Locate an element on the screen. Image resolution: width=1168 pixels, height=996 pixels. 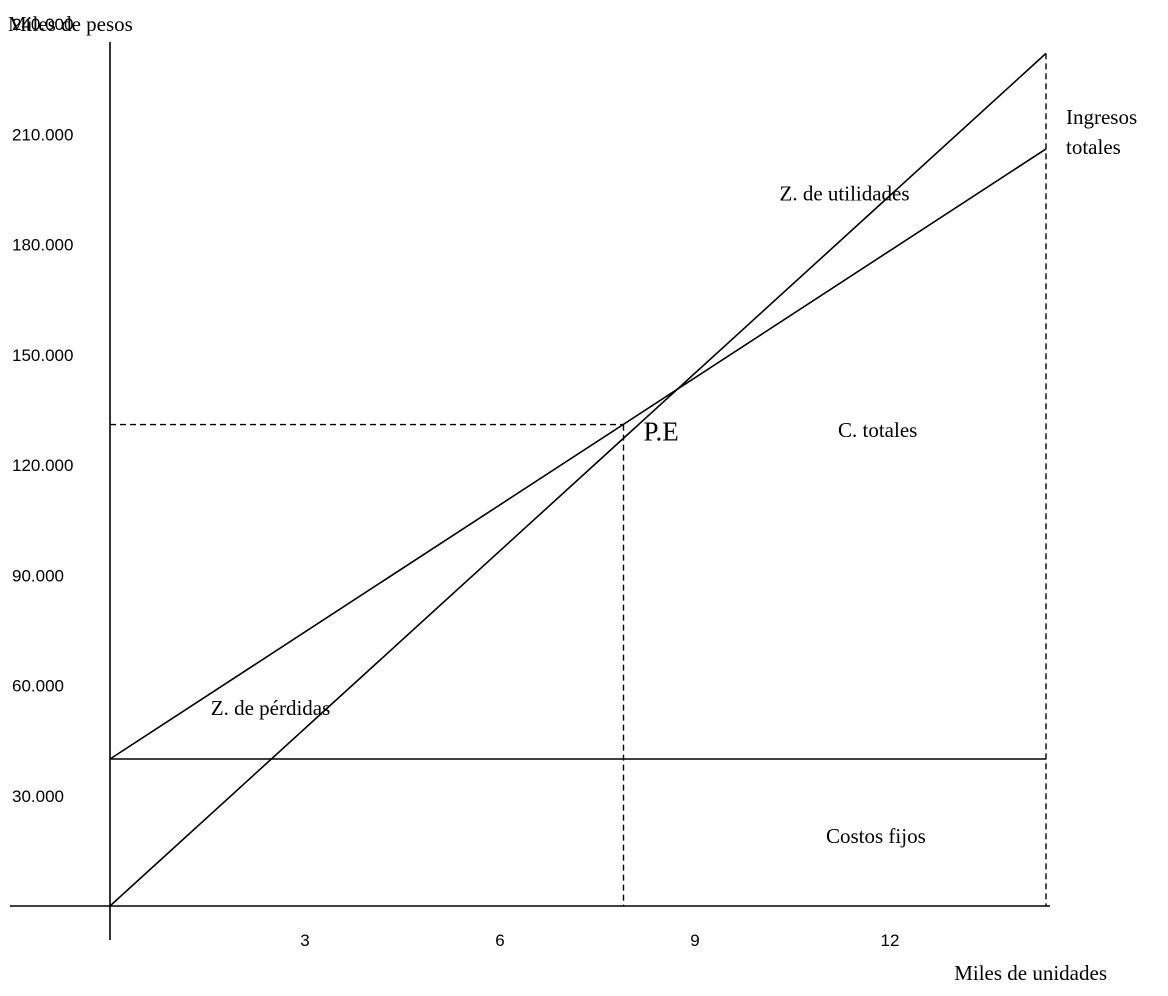
y-tick-label: 240.000 is located at coordinates (42, 24).